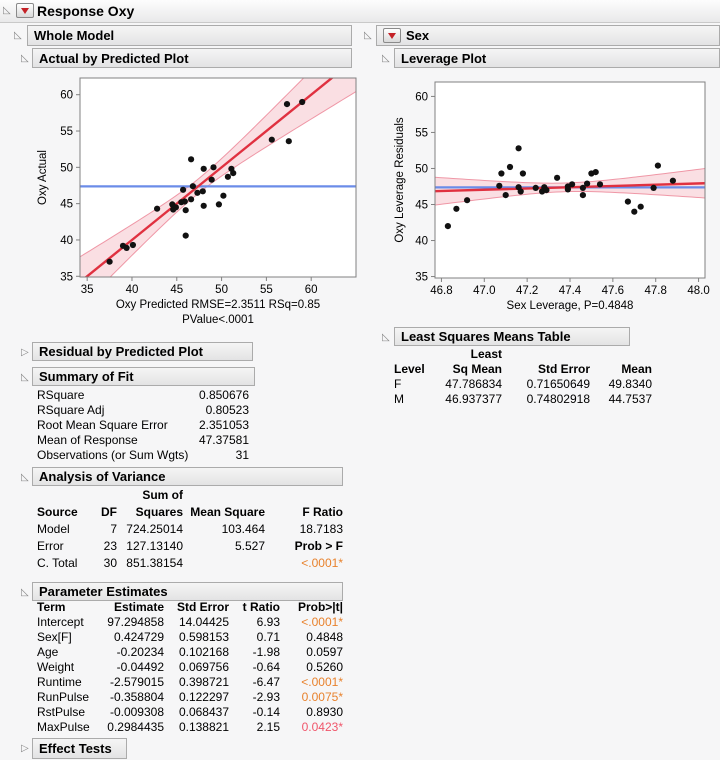 Image resolution: width=720 pixels, height=760 pixels. I want to click on whole-model-header: Whole Model, so click(189, 35).